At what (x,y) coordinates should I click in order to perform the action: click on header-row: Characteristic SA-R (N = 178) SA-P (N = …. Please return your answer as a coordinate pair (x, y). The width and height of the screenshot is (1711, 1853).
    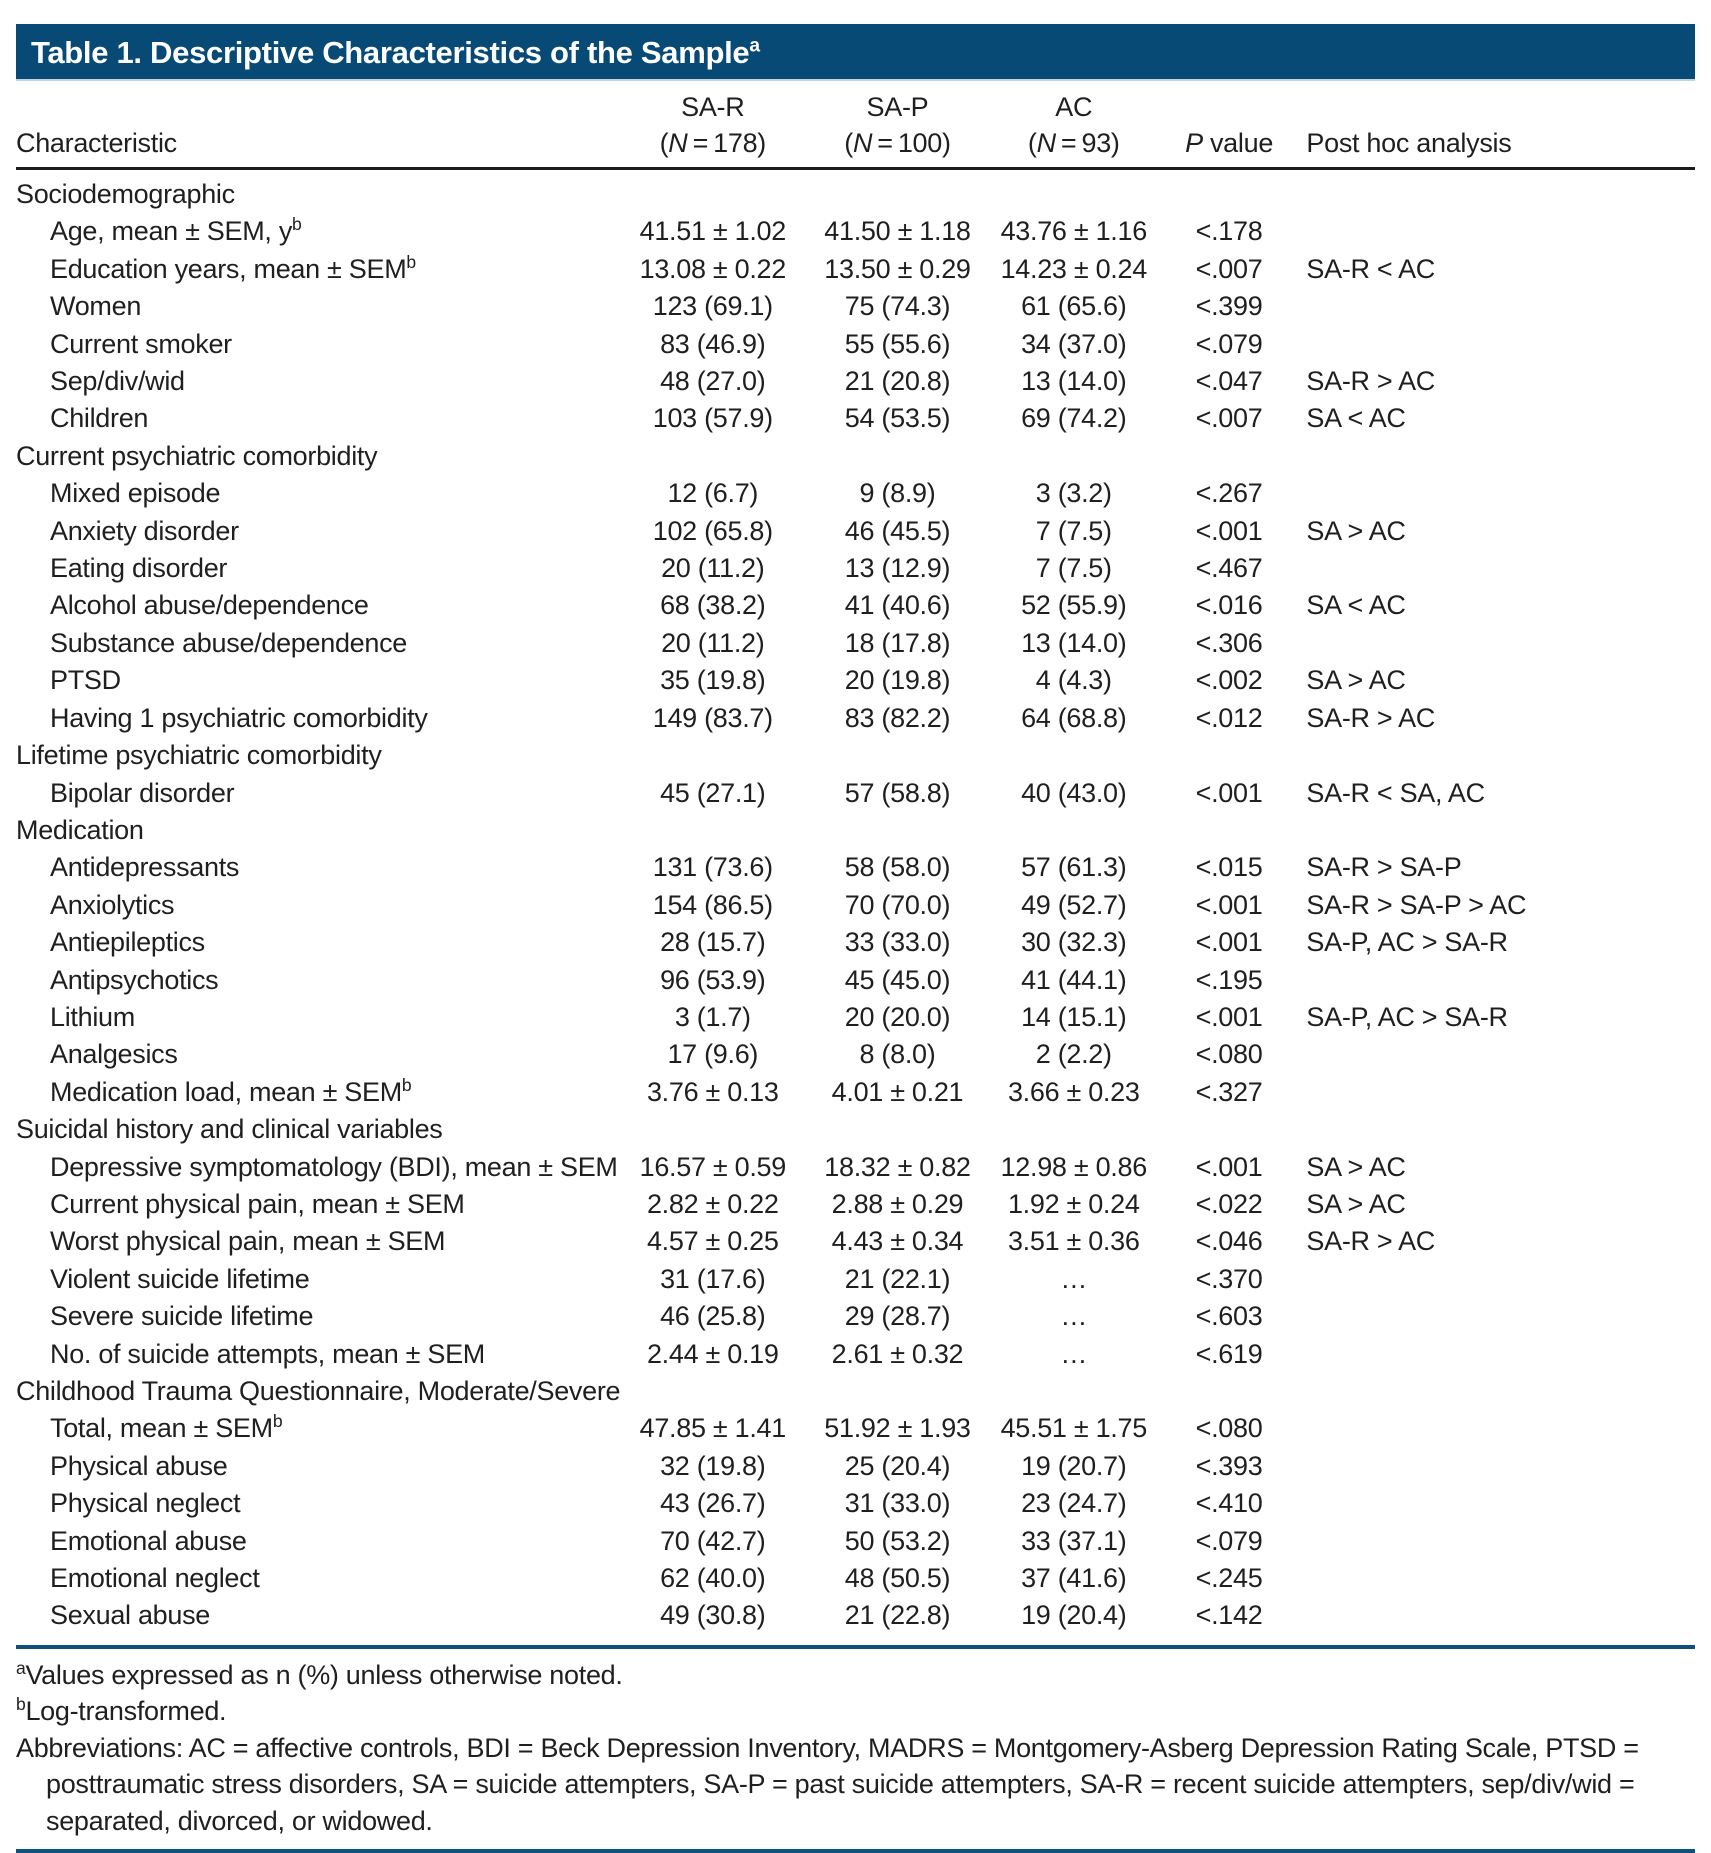
    Looking at the image, I should click on (855, 129).